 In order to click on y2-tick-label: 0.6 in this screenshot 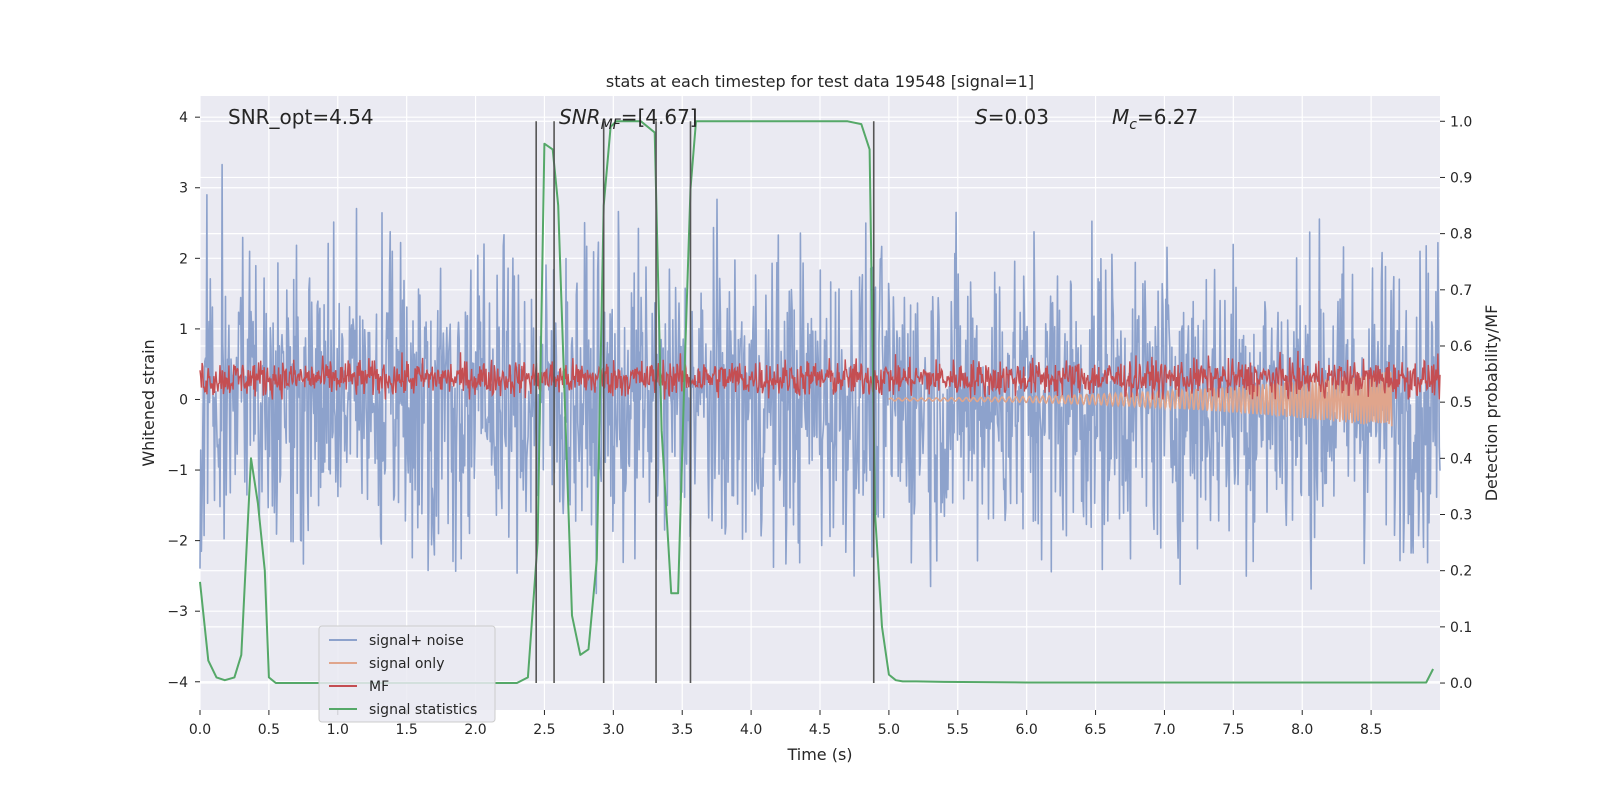, I will do `click(1461, 347)`.